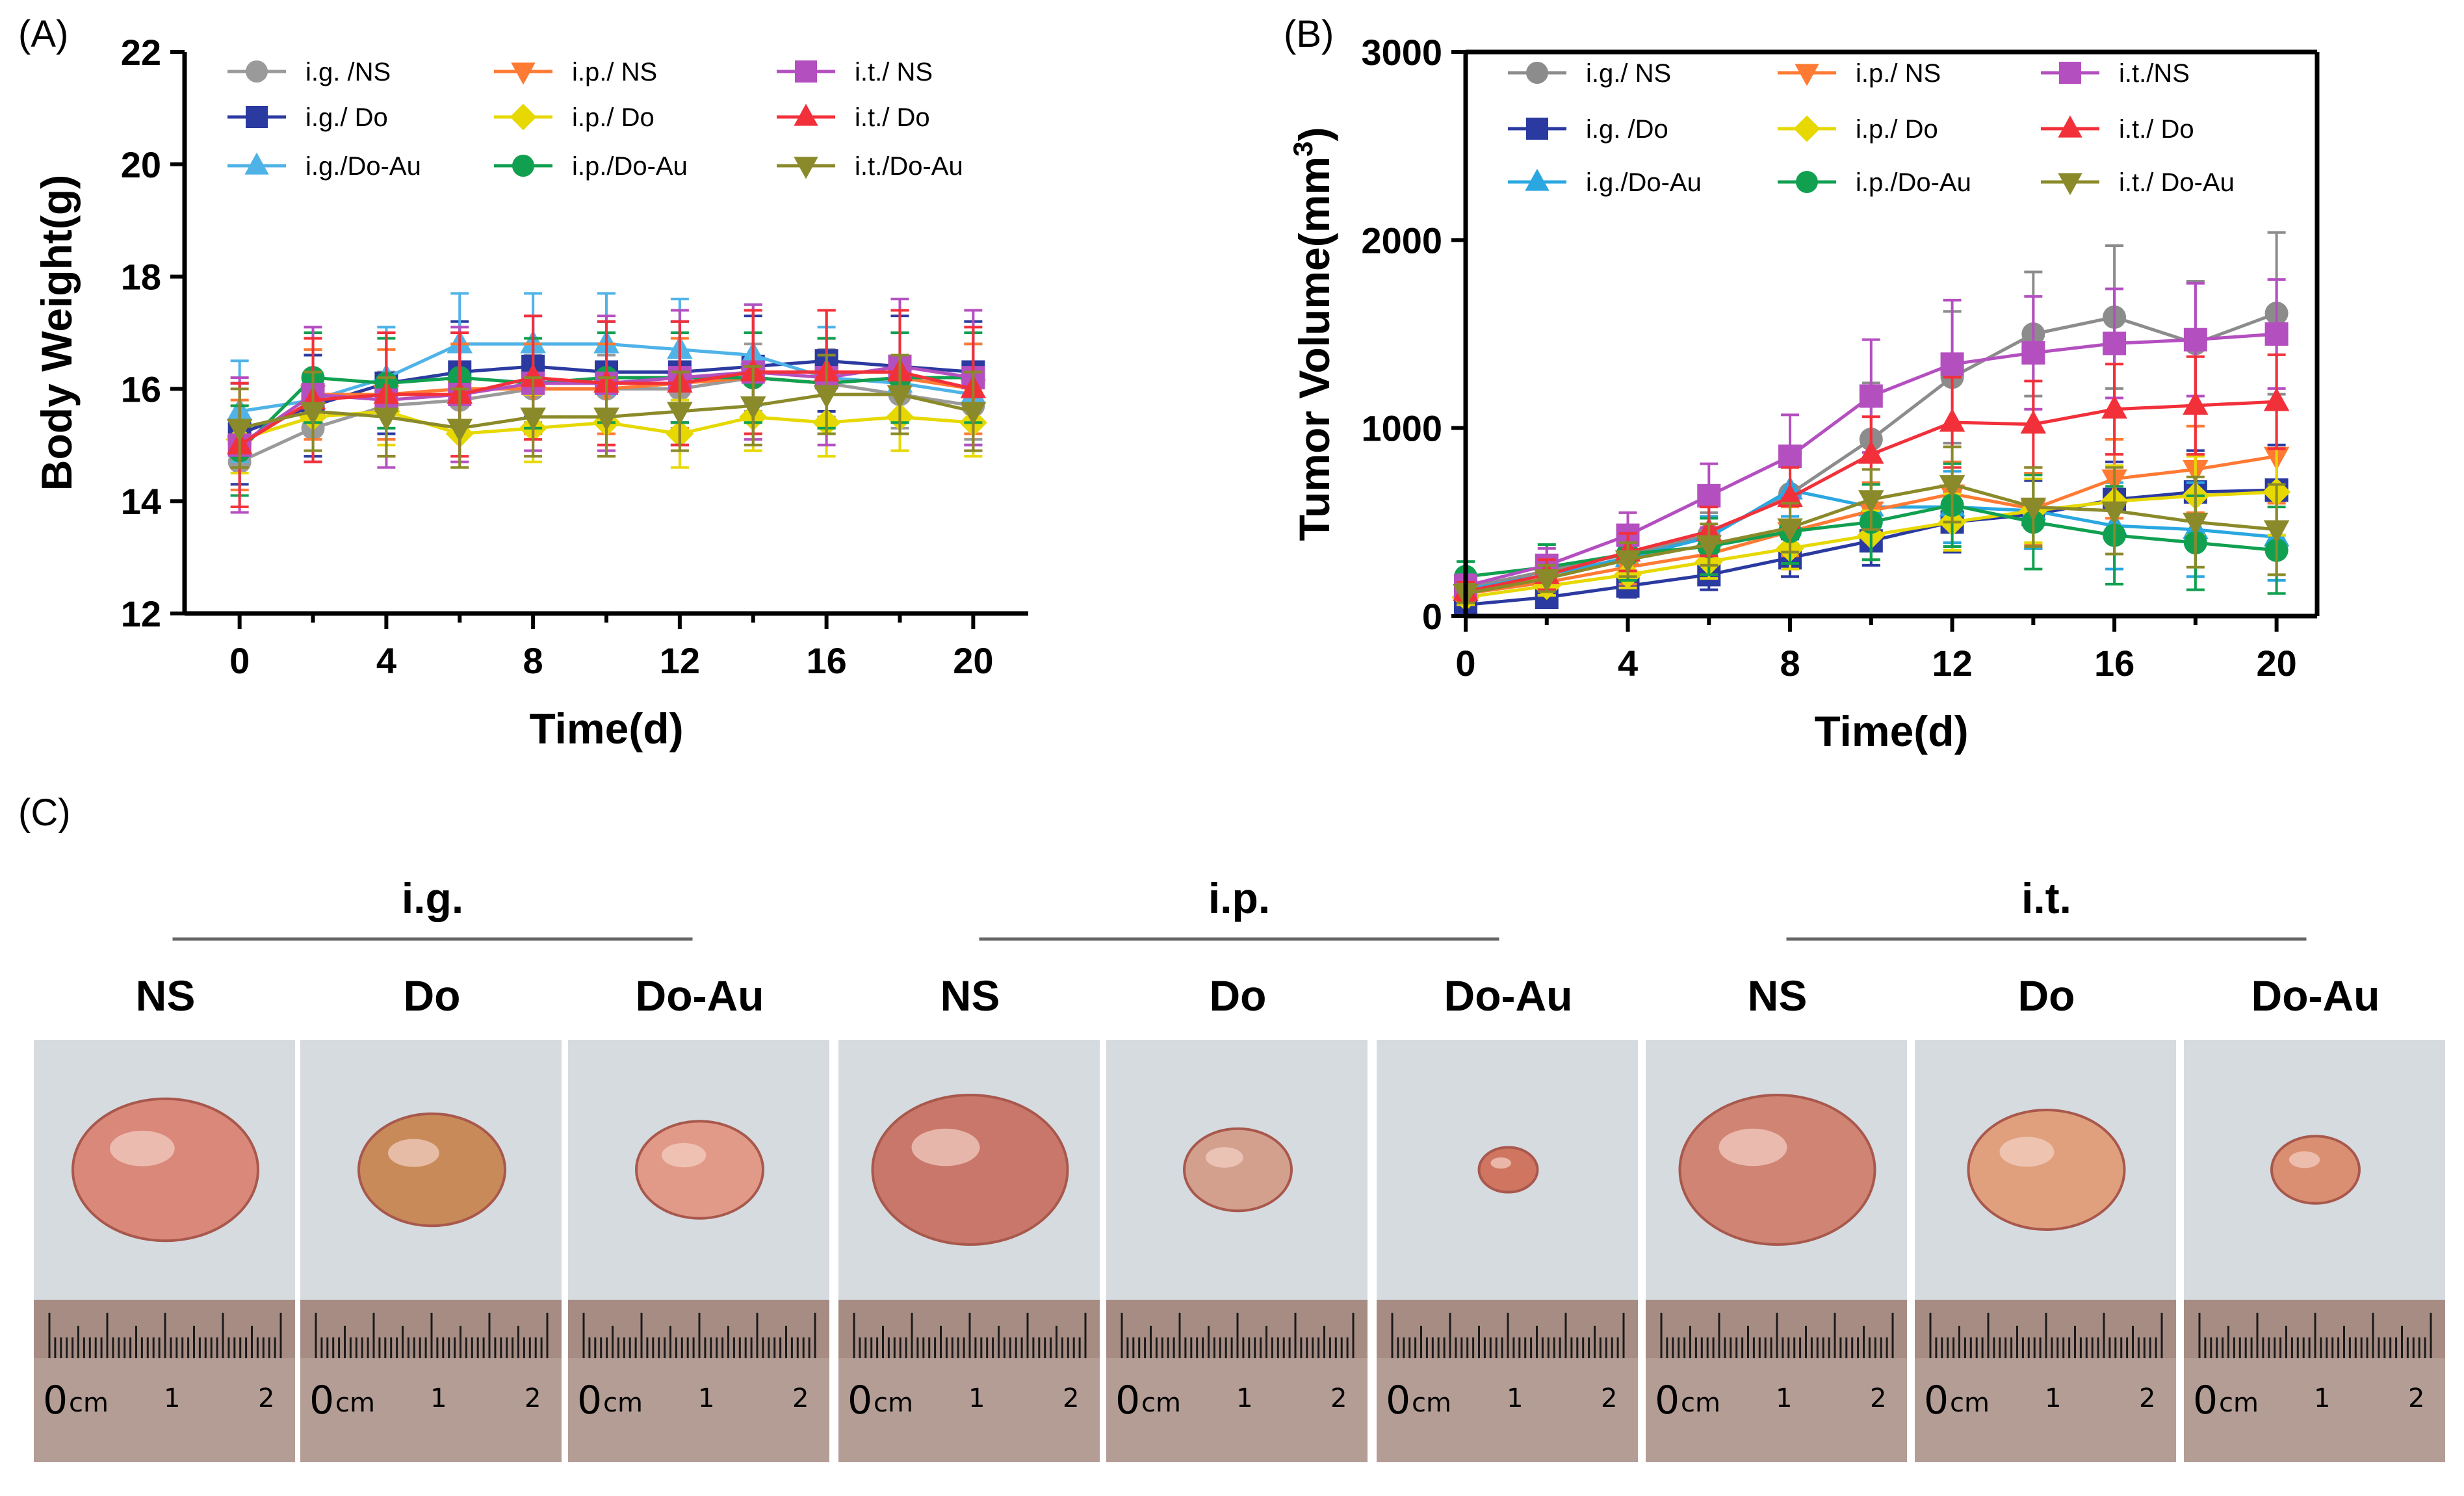 The width and height of the screenshot is (2464, 1496). Describe the element at coordinates (43, 34) in the screenshot. I see `panel-label-a: (A)` at that location.